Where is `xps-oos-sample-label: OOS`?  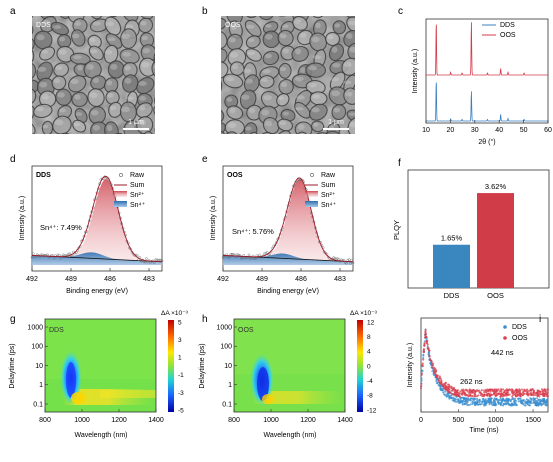 xps-oos-sample-label: OOS is located at coordinates (235, 175).